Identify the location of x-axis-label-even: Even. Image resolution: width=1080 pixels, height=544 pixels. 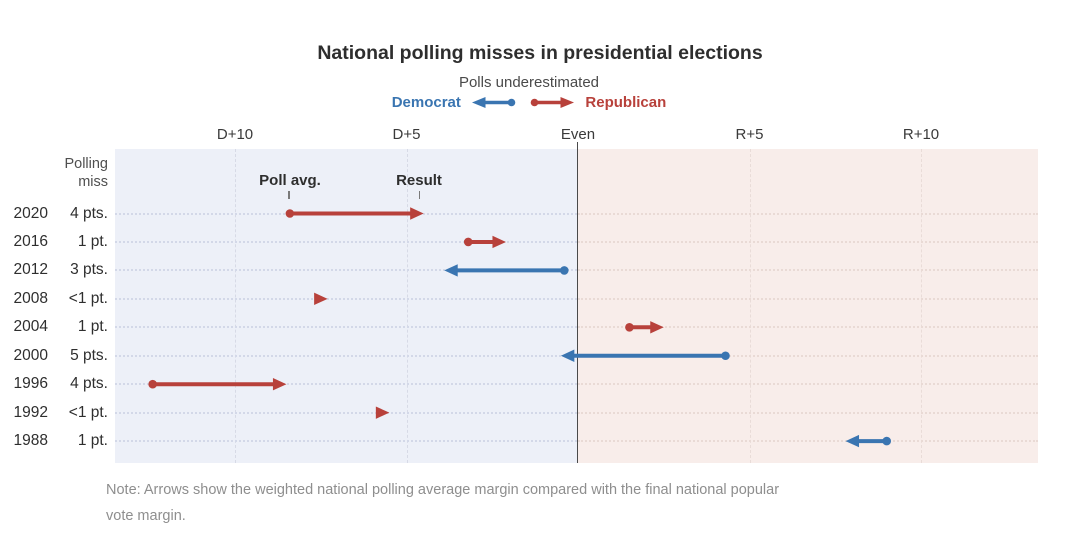
(578, 134).